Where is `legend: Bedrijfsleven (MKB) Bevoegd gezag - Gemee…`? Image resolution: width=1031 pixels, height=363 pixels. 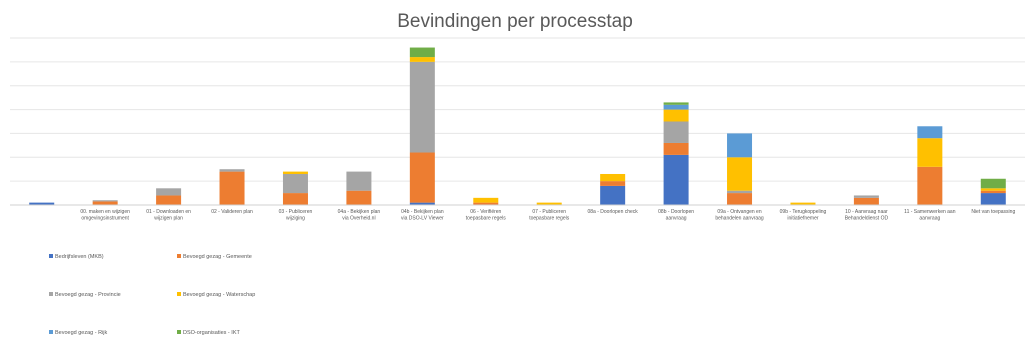 legend: Bedrijfsleven (MKB) Bevoegd gezag - Gemee… is located at coordinates (152, 295).